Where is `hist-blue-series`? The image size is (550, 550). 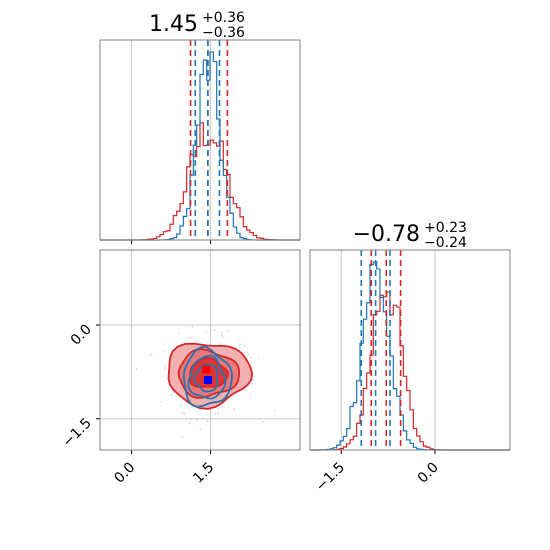
hist-blue-series is located at coordinates (410, 356).